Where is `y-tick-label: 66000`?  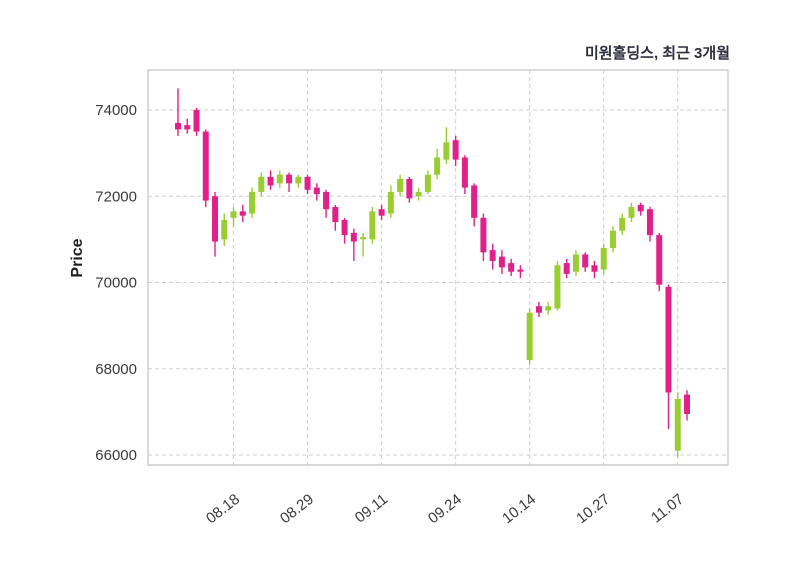 y-tick-label: 66000 is located at coordinates (116, 455).